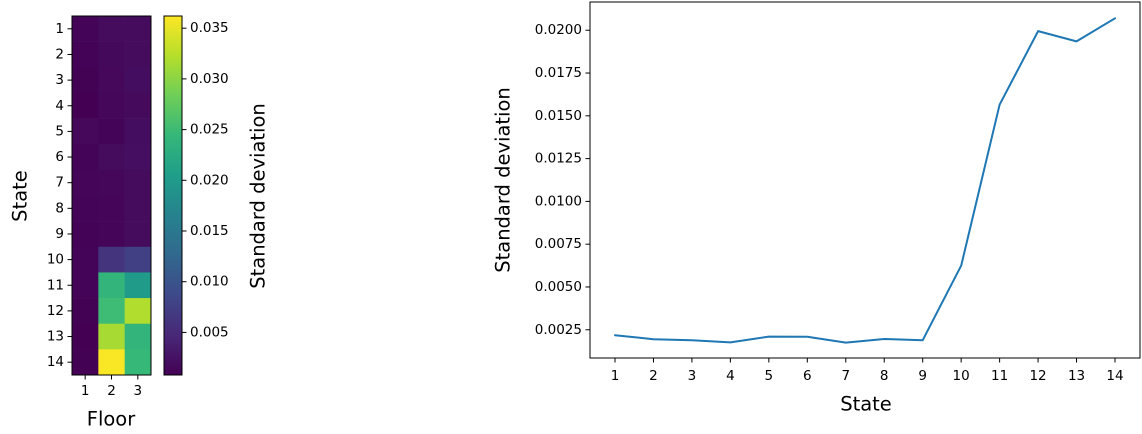  What do you see at coordinates (209, 130) in the screenshot?
I see `colorbar-tick-label: 0.025` at bounding box center [209, 130].